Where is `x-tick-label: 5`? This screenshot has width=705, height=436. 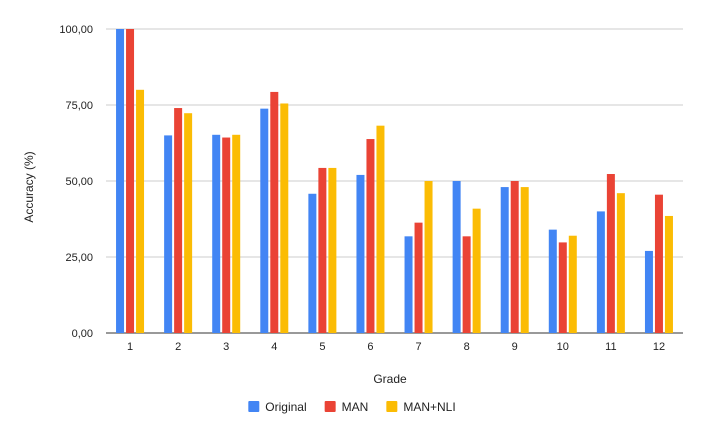 x-tick-label: 5 is located at coordinates (322, 347).